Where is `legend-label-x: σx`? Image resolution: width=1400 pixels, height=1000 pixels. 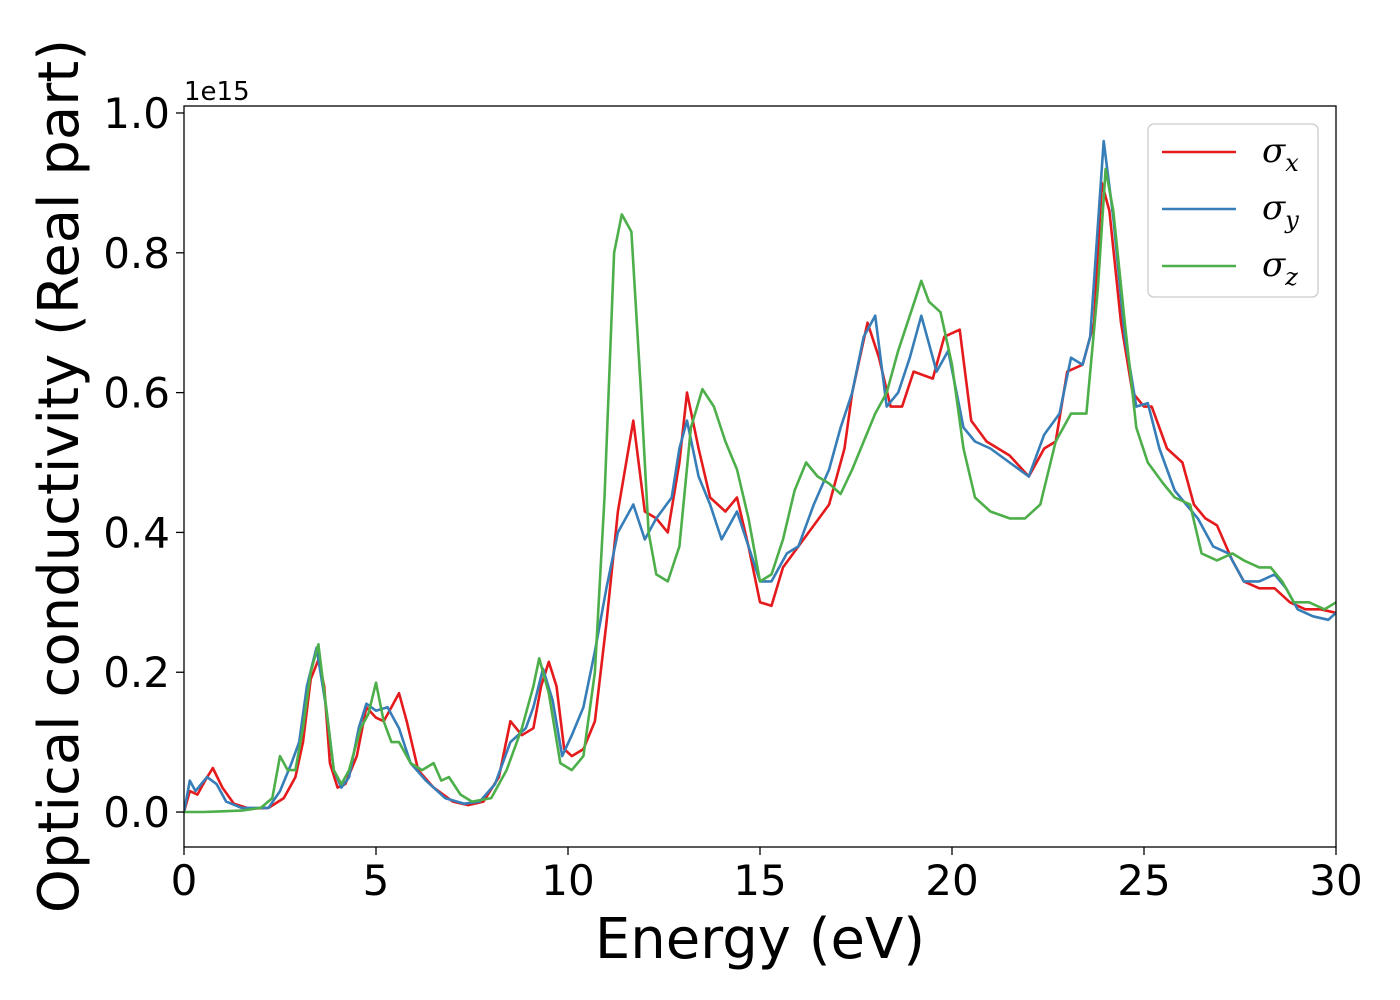 legend-label-x: σx is located at coordinates (1280, 154).